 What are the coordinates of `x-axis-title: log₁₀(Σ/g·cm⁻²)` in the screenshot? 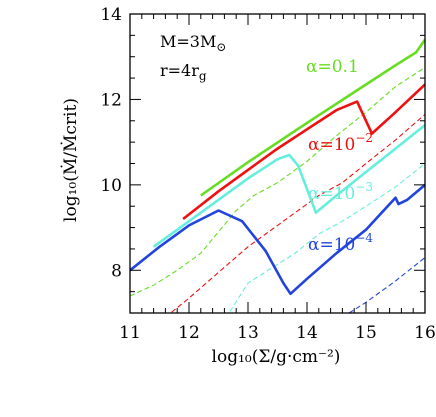 It's located at (276, 357).